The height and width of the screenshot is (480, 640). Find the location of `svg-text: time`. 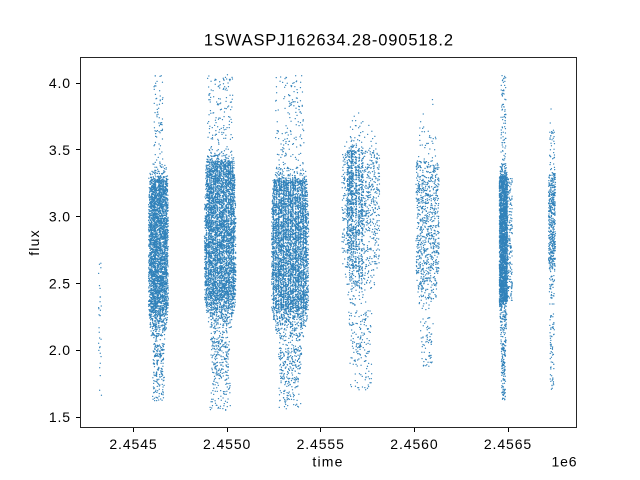

svg-text: time is located at coordinates (327, 462).